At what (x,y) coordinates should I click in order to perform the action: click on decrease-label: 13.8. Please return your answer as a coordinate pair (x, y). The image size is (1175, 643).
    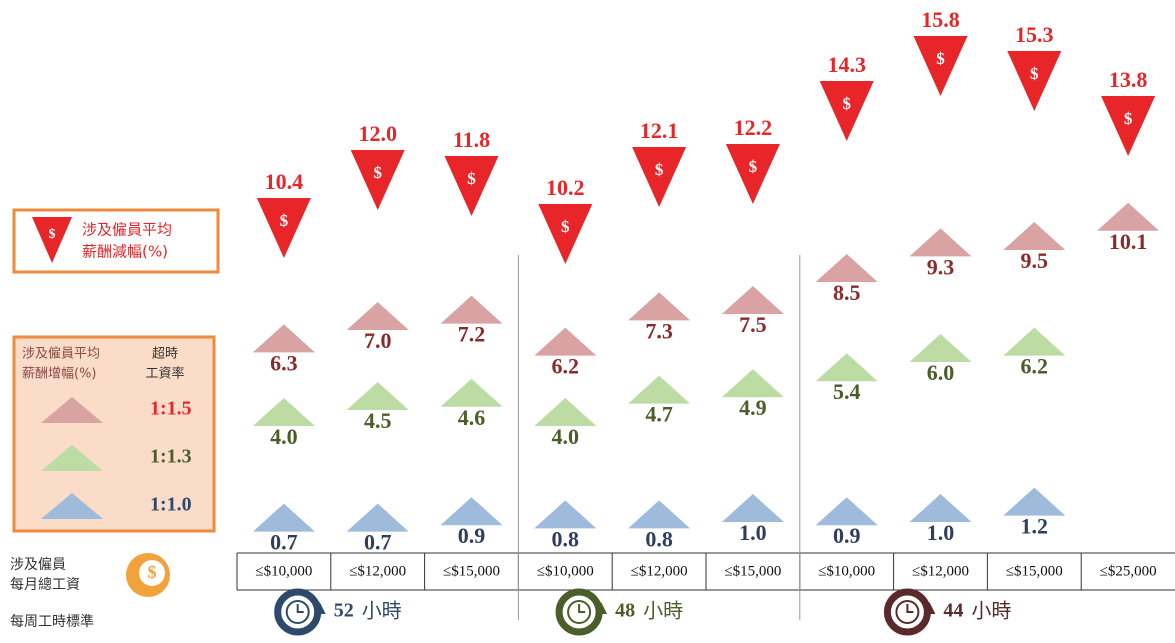
    Looking at the image, I should click on (1128, 79).